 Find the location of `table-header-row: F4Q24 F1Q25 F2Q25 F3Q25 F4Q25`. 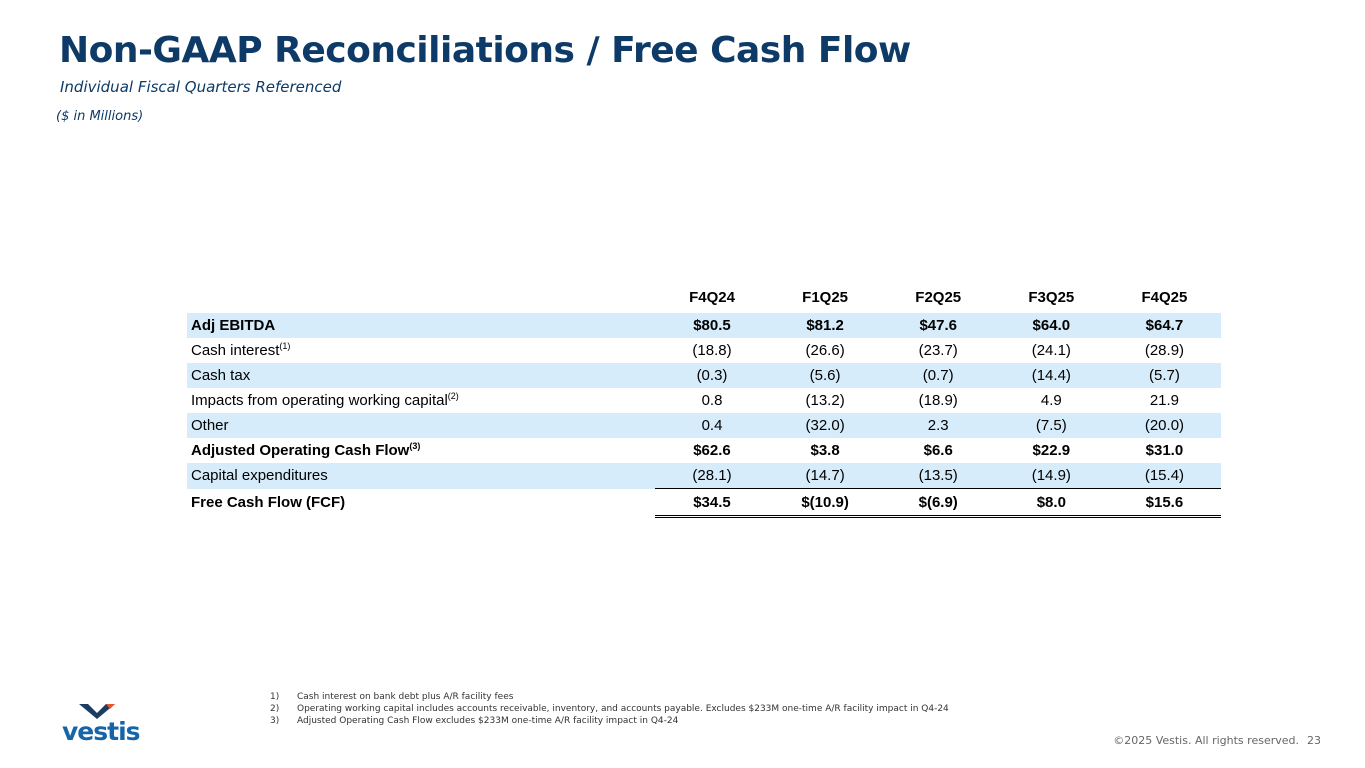

table-header-row: F4Q24 F1Q25 F2Q25 F3Q25 F4Q25 is located at coordinates (704, 297).